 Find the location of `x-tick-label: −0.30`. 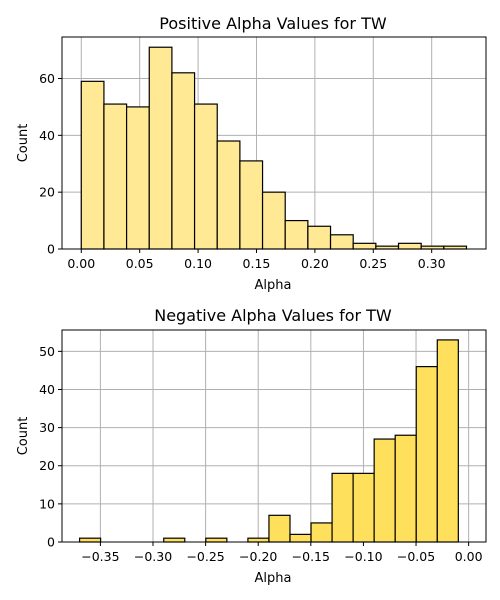

x-tick-label: −0.30 is located at coordinates (153, 556).